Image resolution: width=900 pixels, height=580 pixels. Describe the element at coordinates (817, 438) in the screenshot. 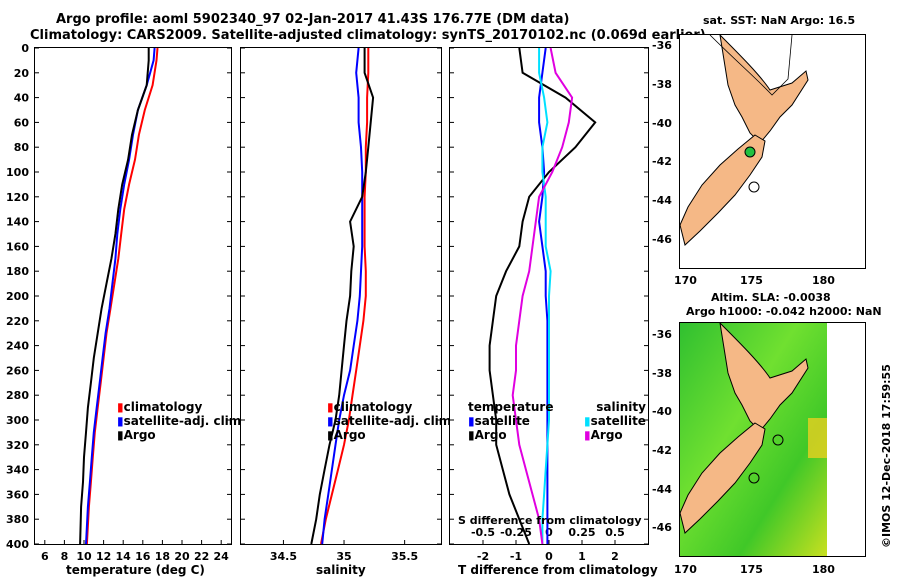

I see `sla-high-patch` at that location.